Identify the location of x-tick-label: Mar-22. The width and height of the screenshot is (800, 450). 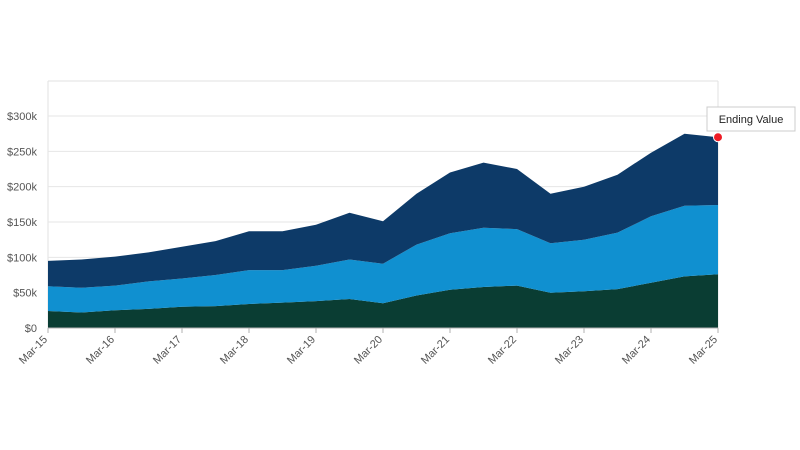
(502, 350).